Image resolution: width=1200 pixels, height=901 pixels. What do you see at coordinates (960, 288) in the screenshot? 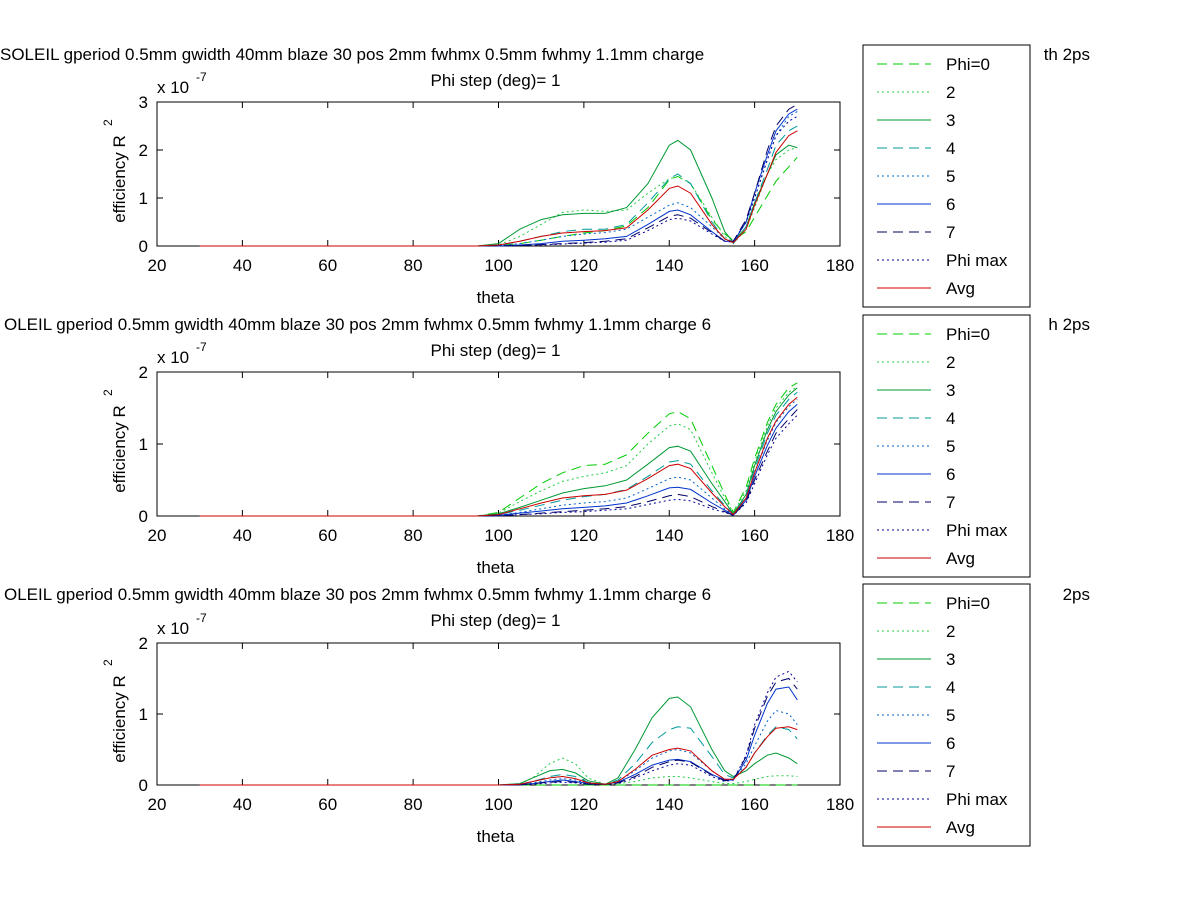
I see `legend-entry-label: Avg` at bounding box center [960, 288].